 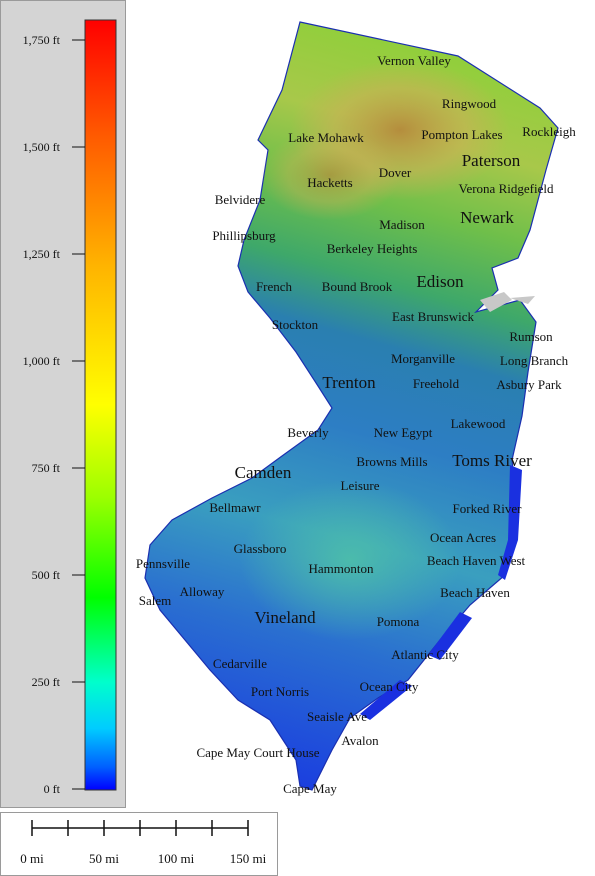 What do you see at coordinates (433, 316) in the screenshot?
I see `place-label-east-brunswick: East Brunswick` at bounding box center [433, 316].